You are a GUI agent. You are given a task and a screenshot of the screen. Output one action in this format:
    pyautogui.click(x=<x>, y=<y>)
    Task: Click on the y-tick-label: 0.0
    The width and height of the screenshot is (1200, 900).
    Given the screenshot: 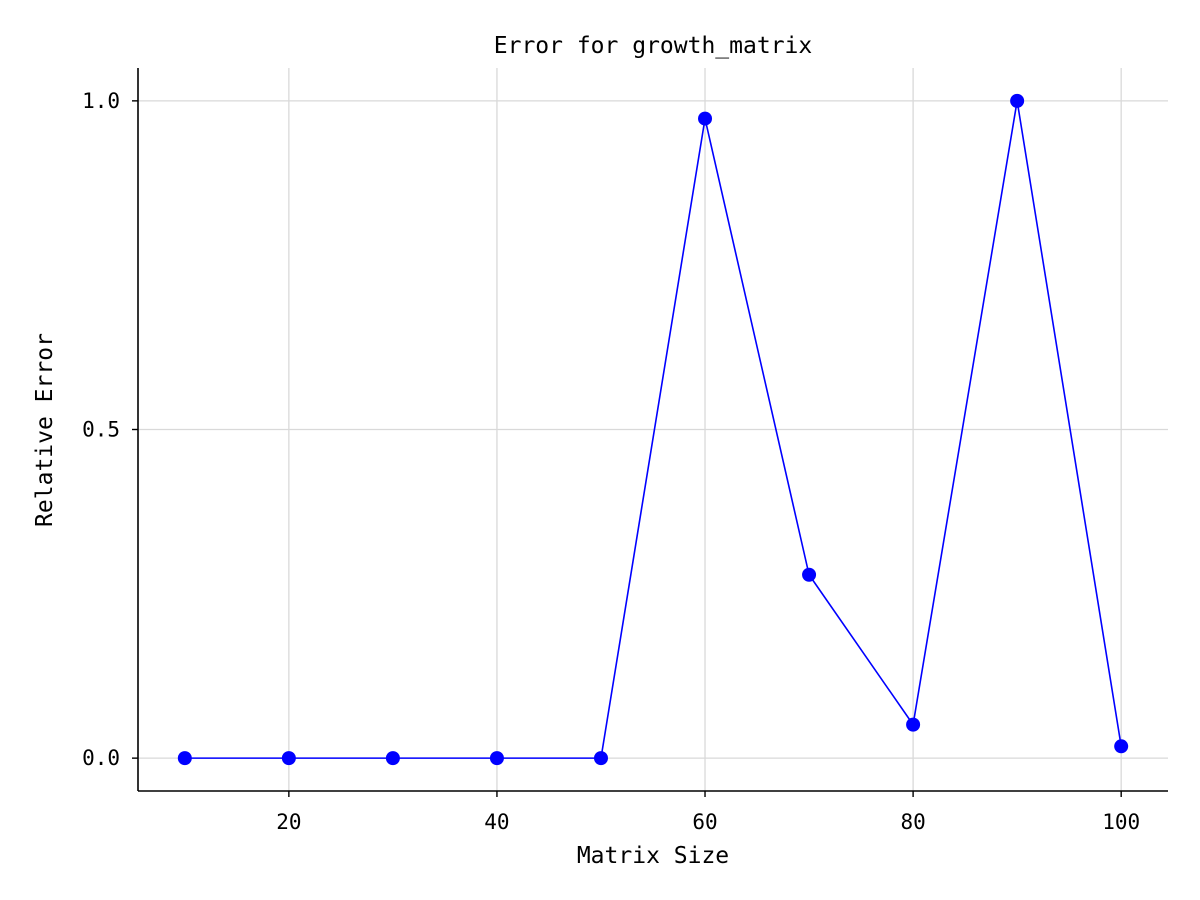 What is the action you would take?
    pyautogui.click(x=101, y=758)
    